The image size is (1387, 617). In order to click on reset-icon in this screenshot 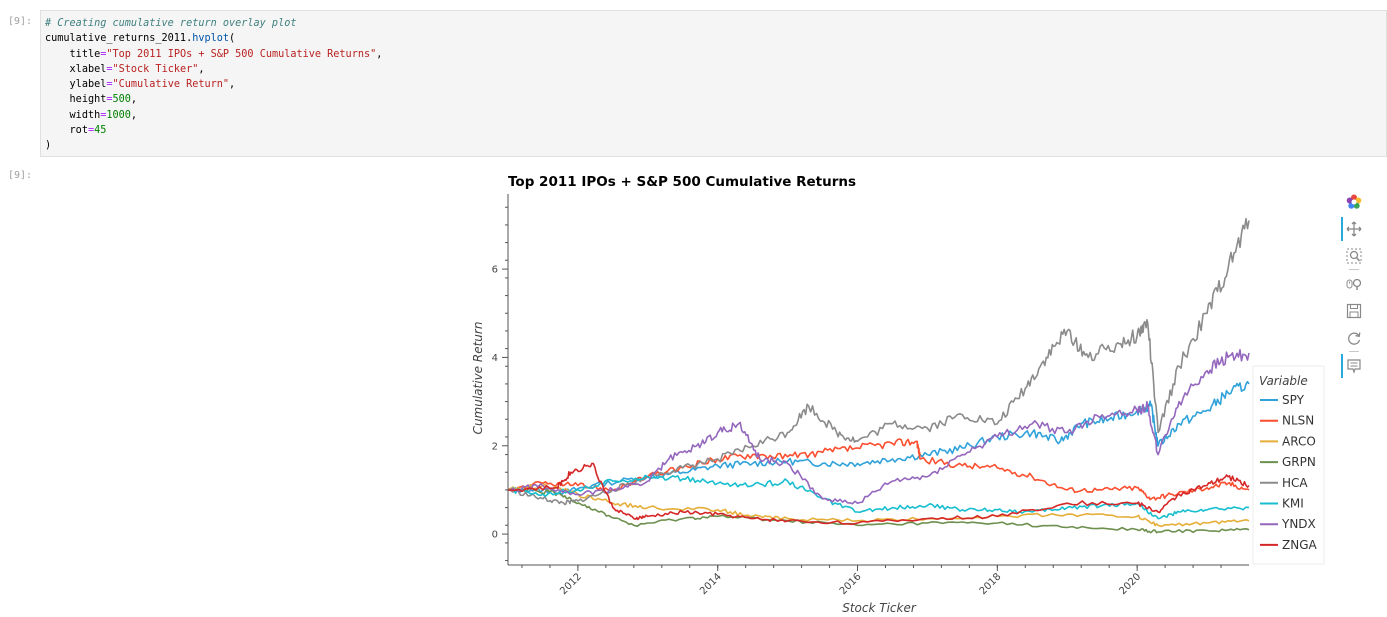, I will do `click(1354, 338)`.